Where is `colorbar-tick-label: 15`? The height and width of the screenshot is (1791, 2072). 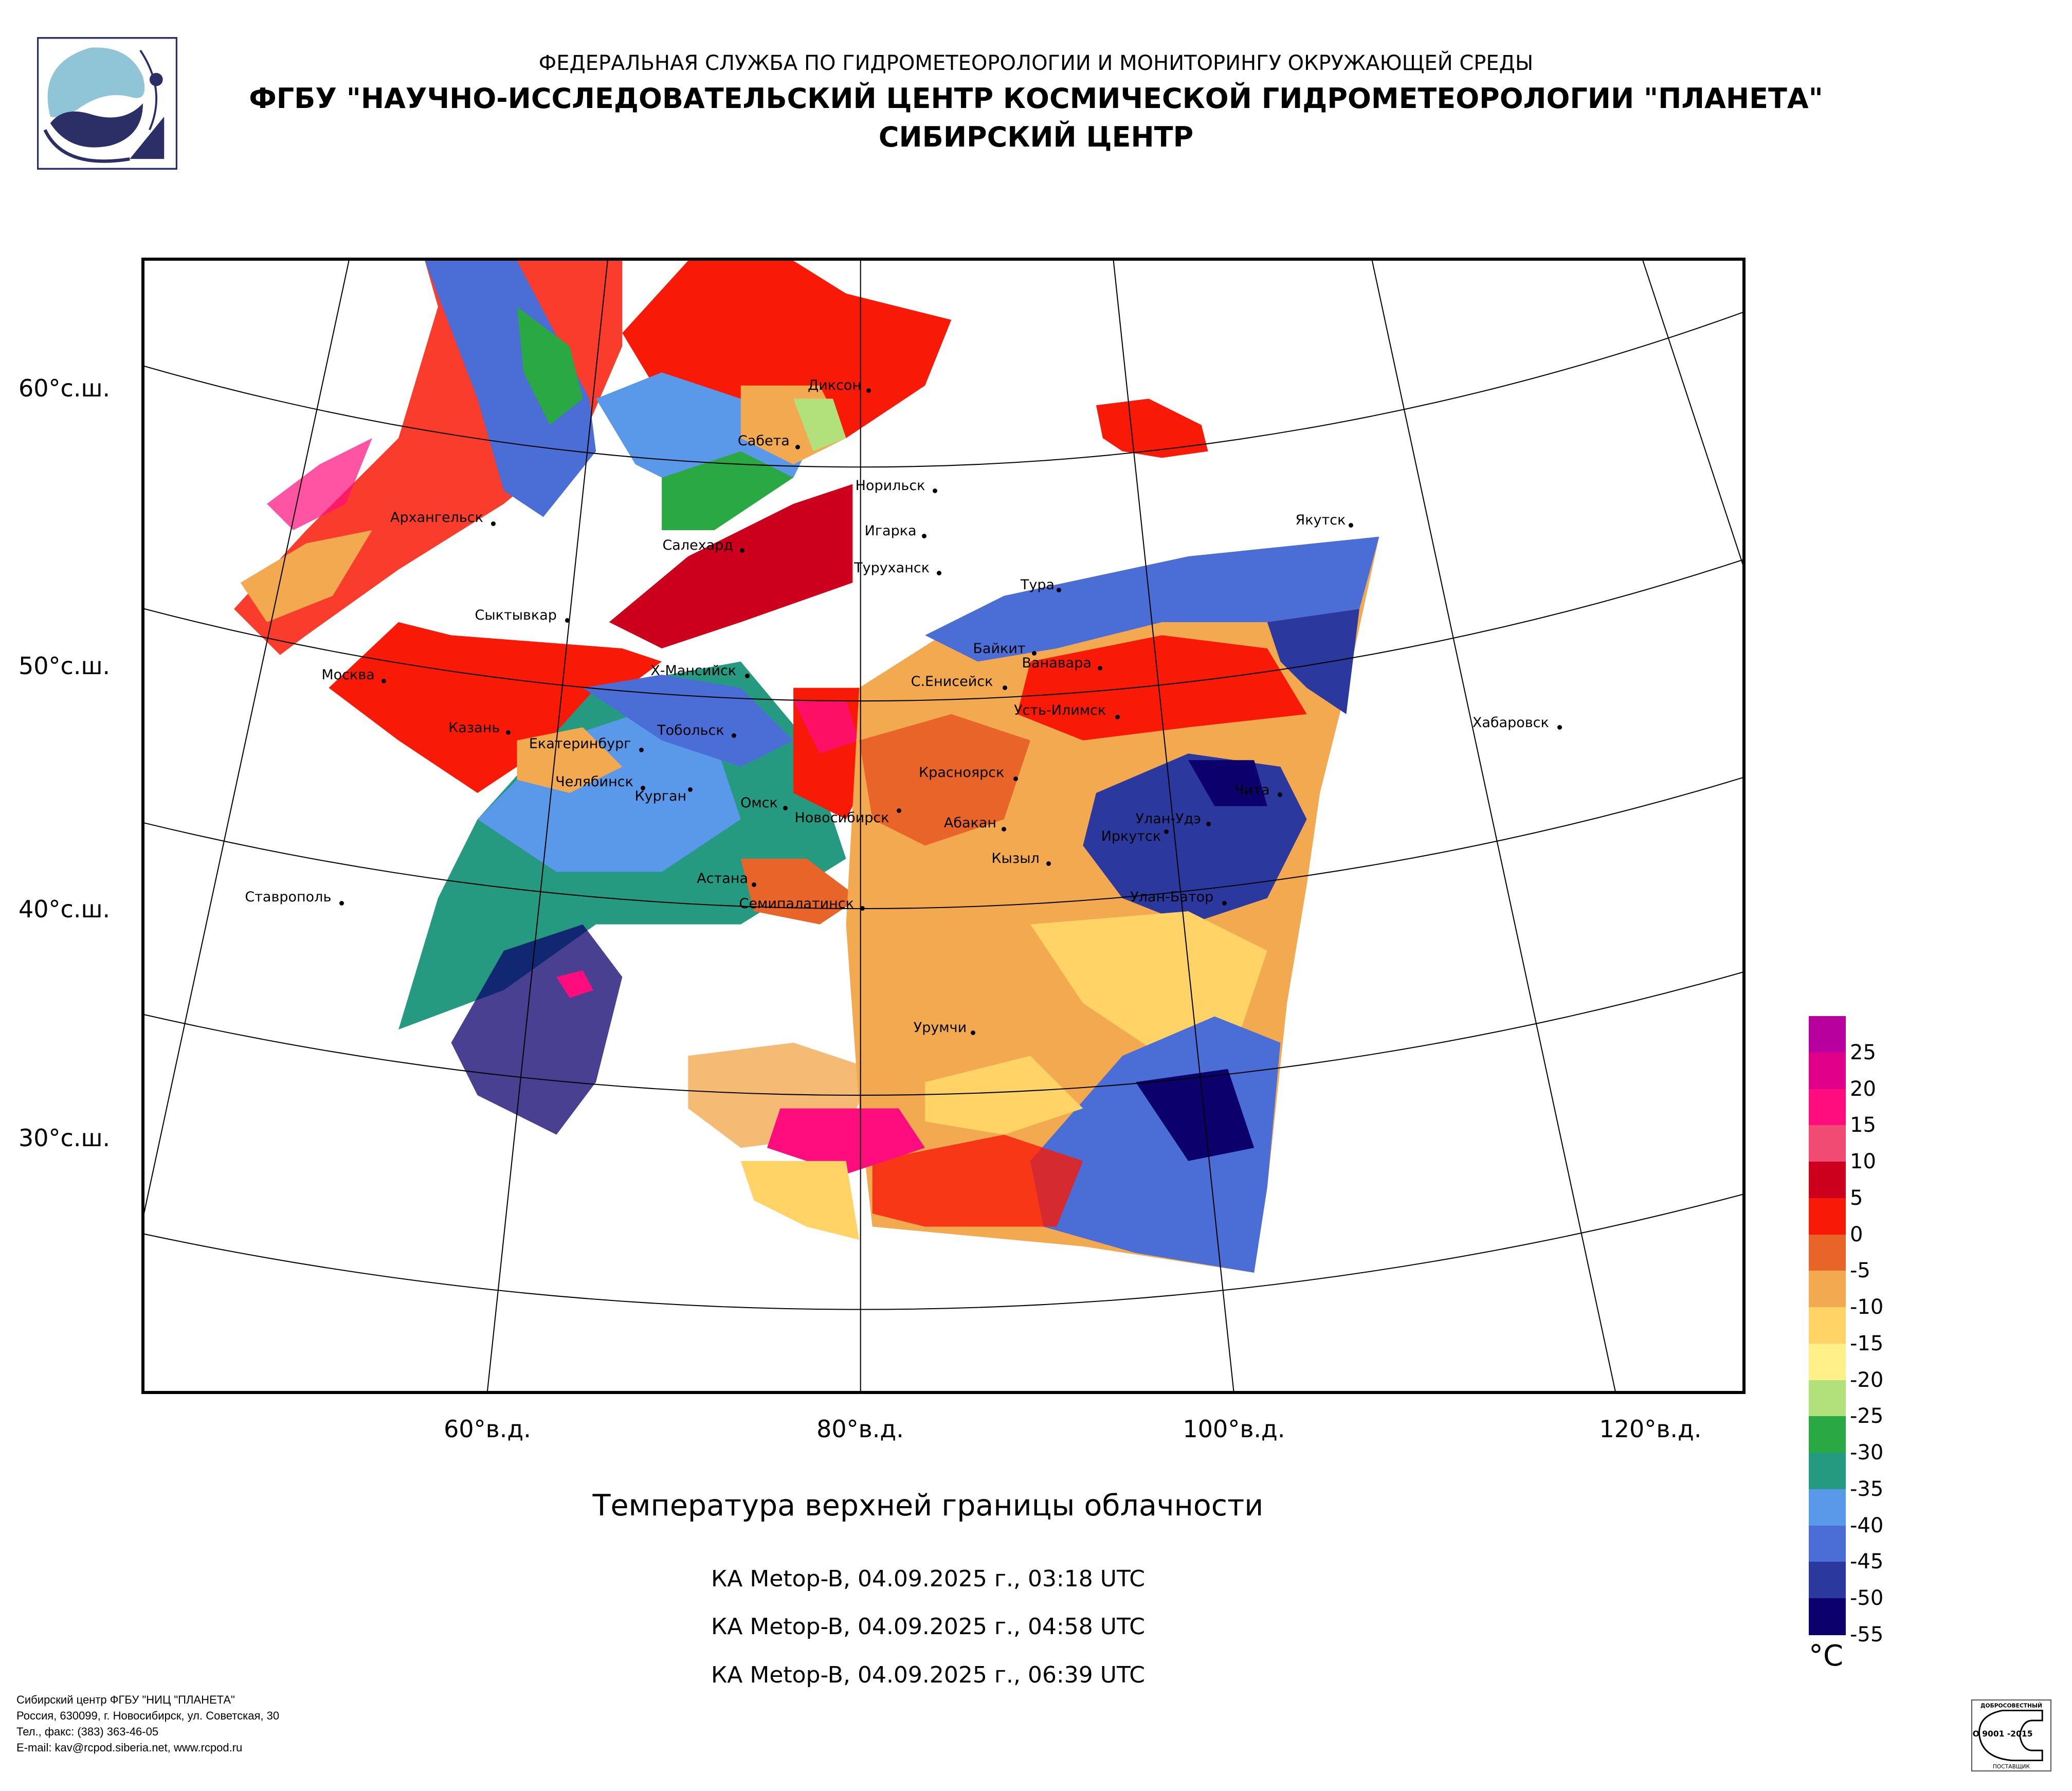
colorbar-tick-label: 15 is located at coordinates (1863, 1125).